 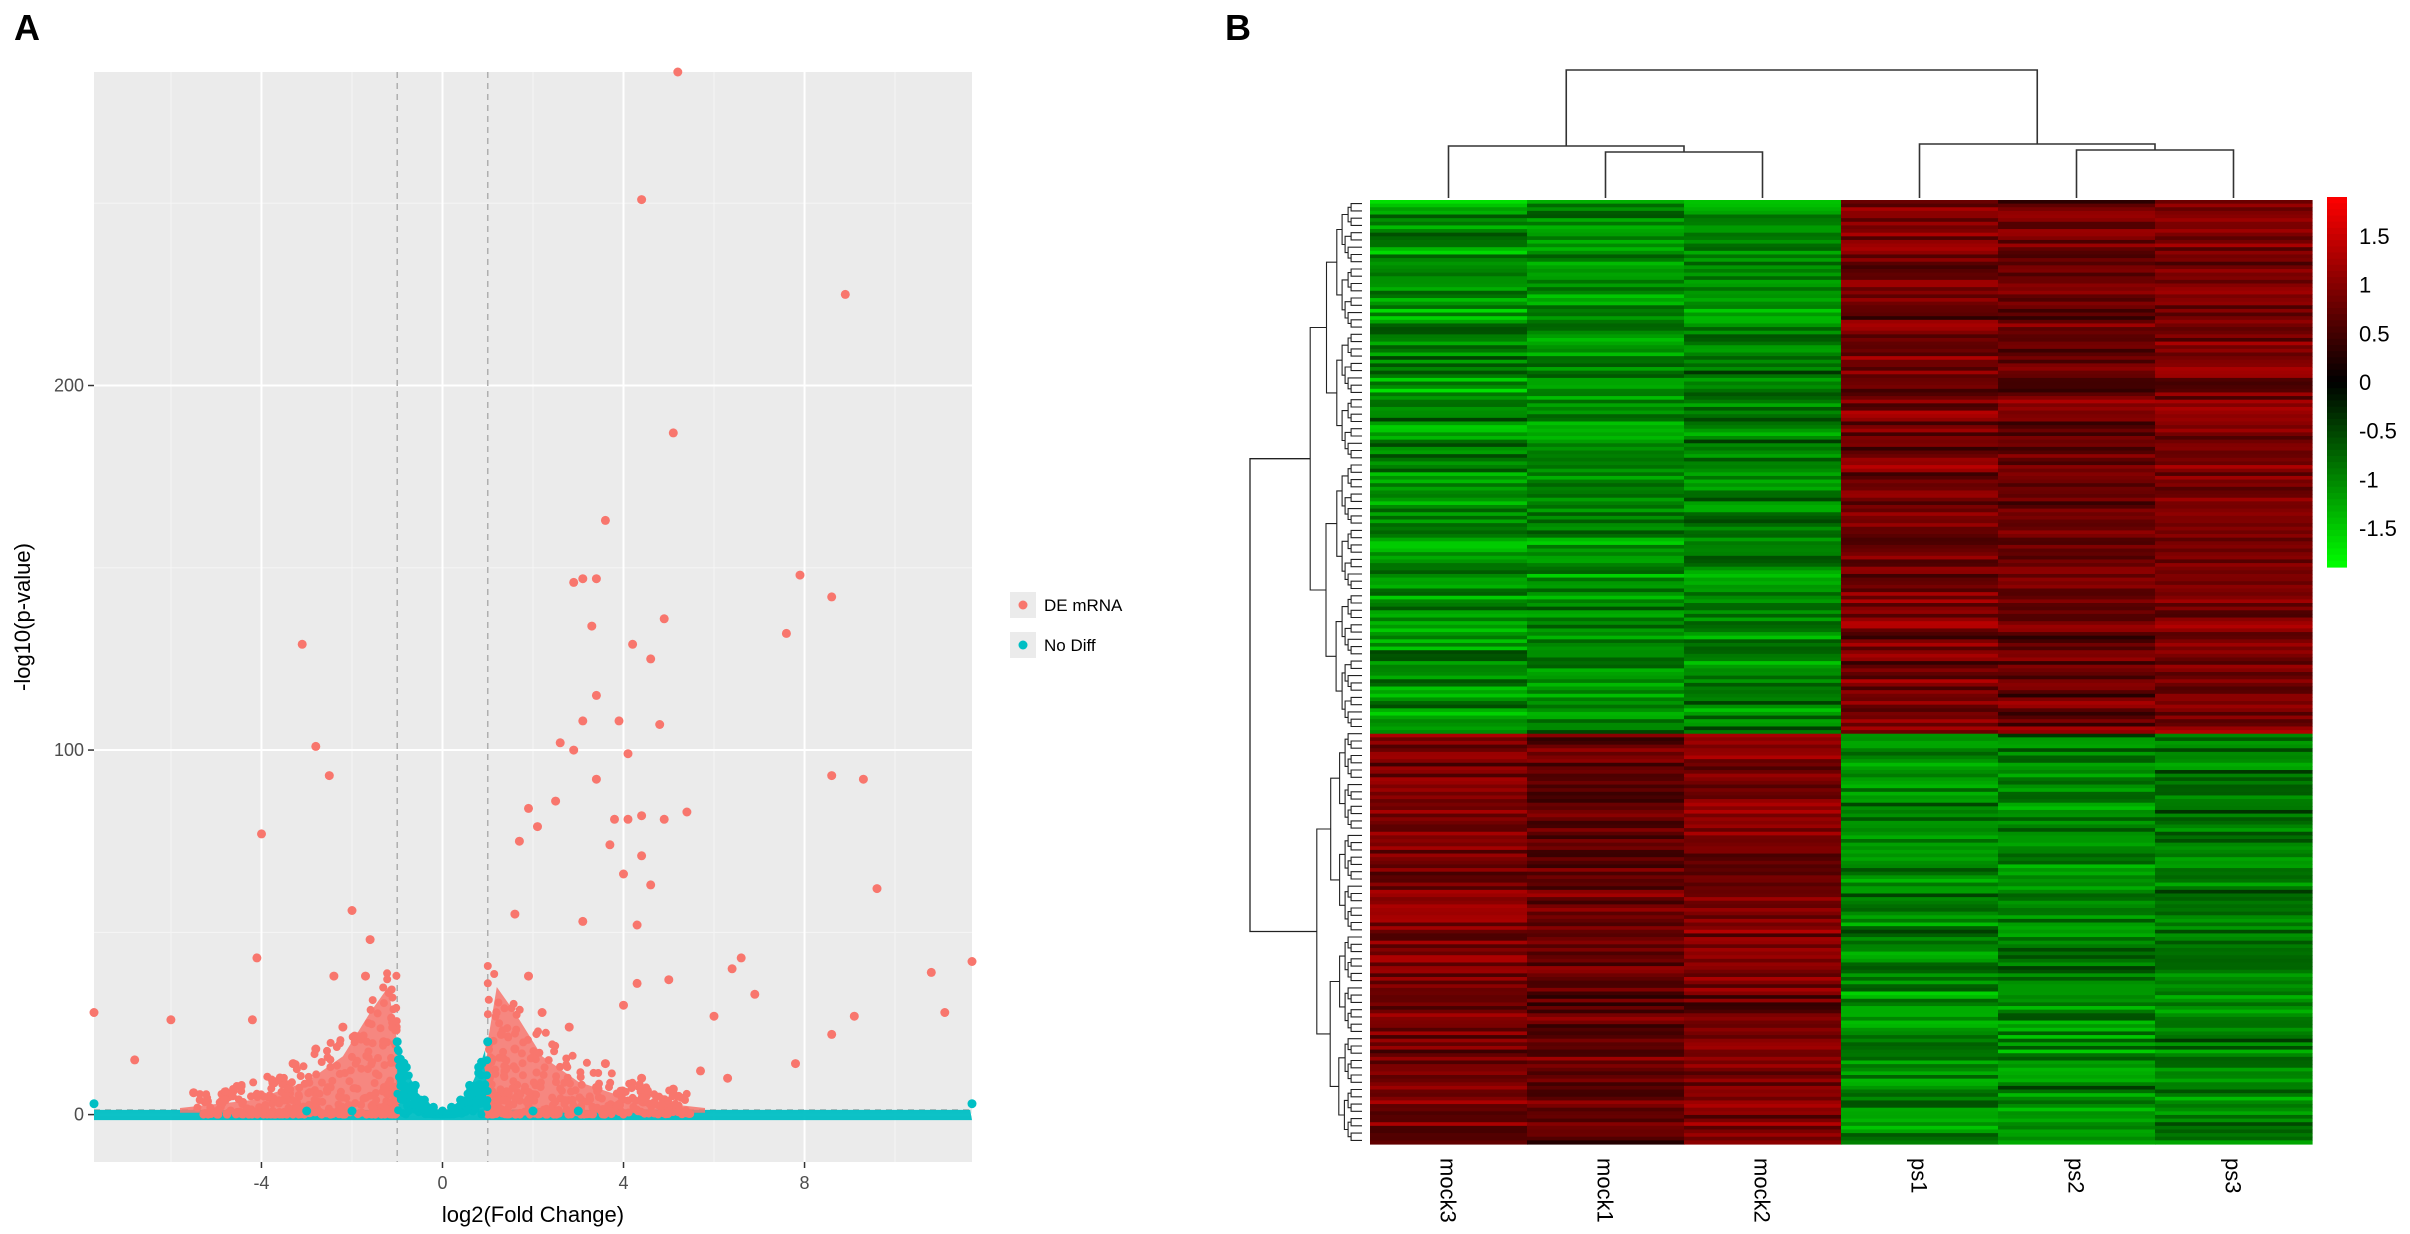 What do you see at coordinates (2378, 431) in the screenshot?
I see `colorbar-tick-label: -0.5` at bounding box center [2378, 431].